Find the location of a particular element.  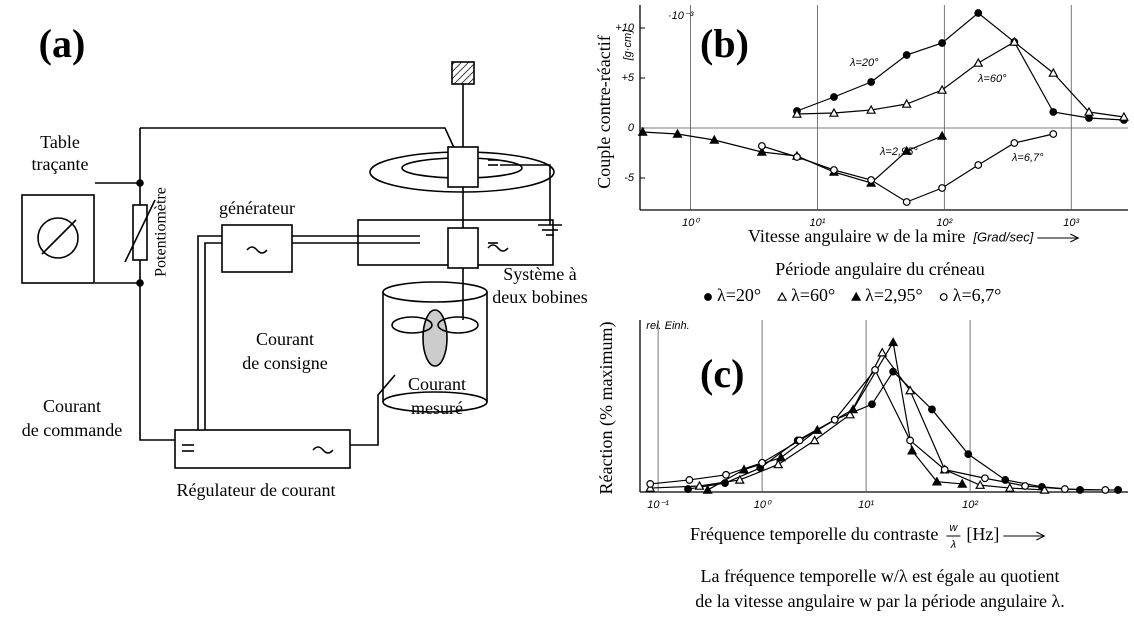

x-tick-label: 10³ is located at coordinates (1071, 223).